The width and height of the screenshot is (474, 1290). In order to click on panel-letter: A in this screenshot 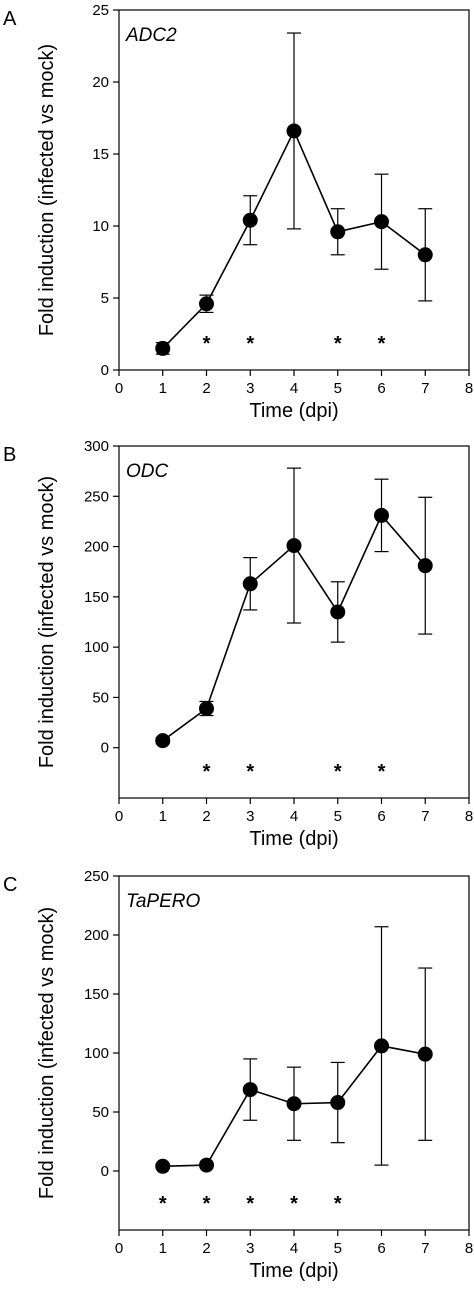, I will do `click(10, 19)`.